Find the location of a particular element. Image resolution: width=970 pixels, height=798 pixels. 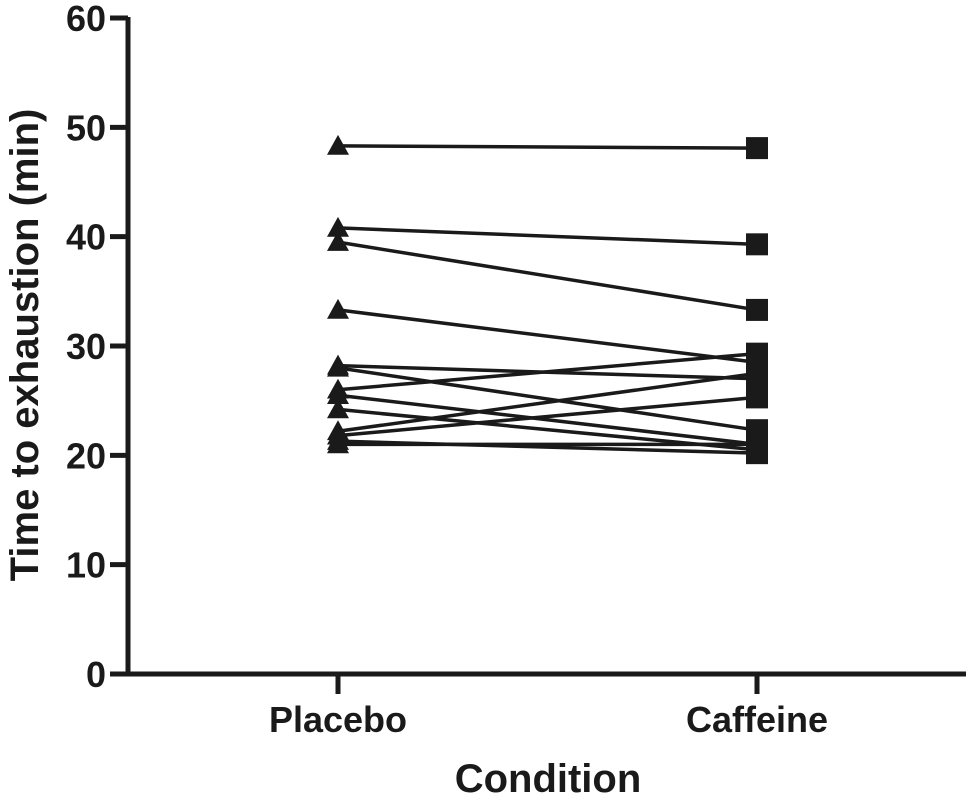

y-ticks: 0 10 20 30 40 50 60 is located at coordinates (97, 347).